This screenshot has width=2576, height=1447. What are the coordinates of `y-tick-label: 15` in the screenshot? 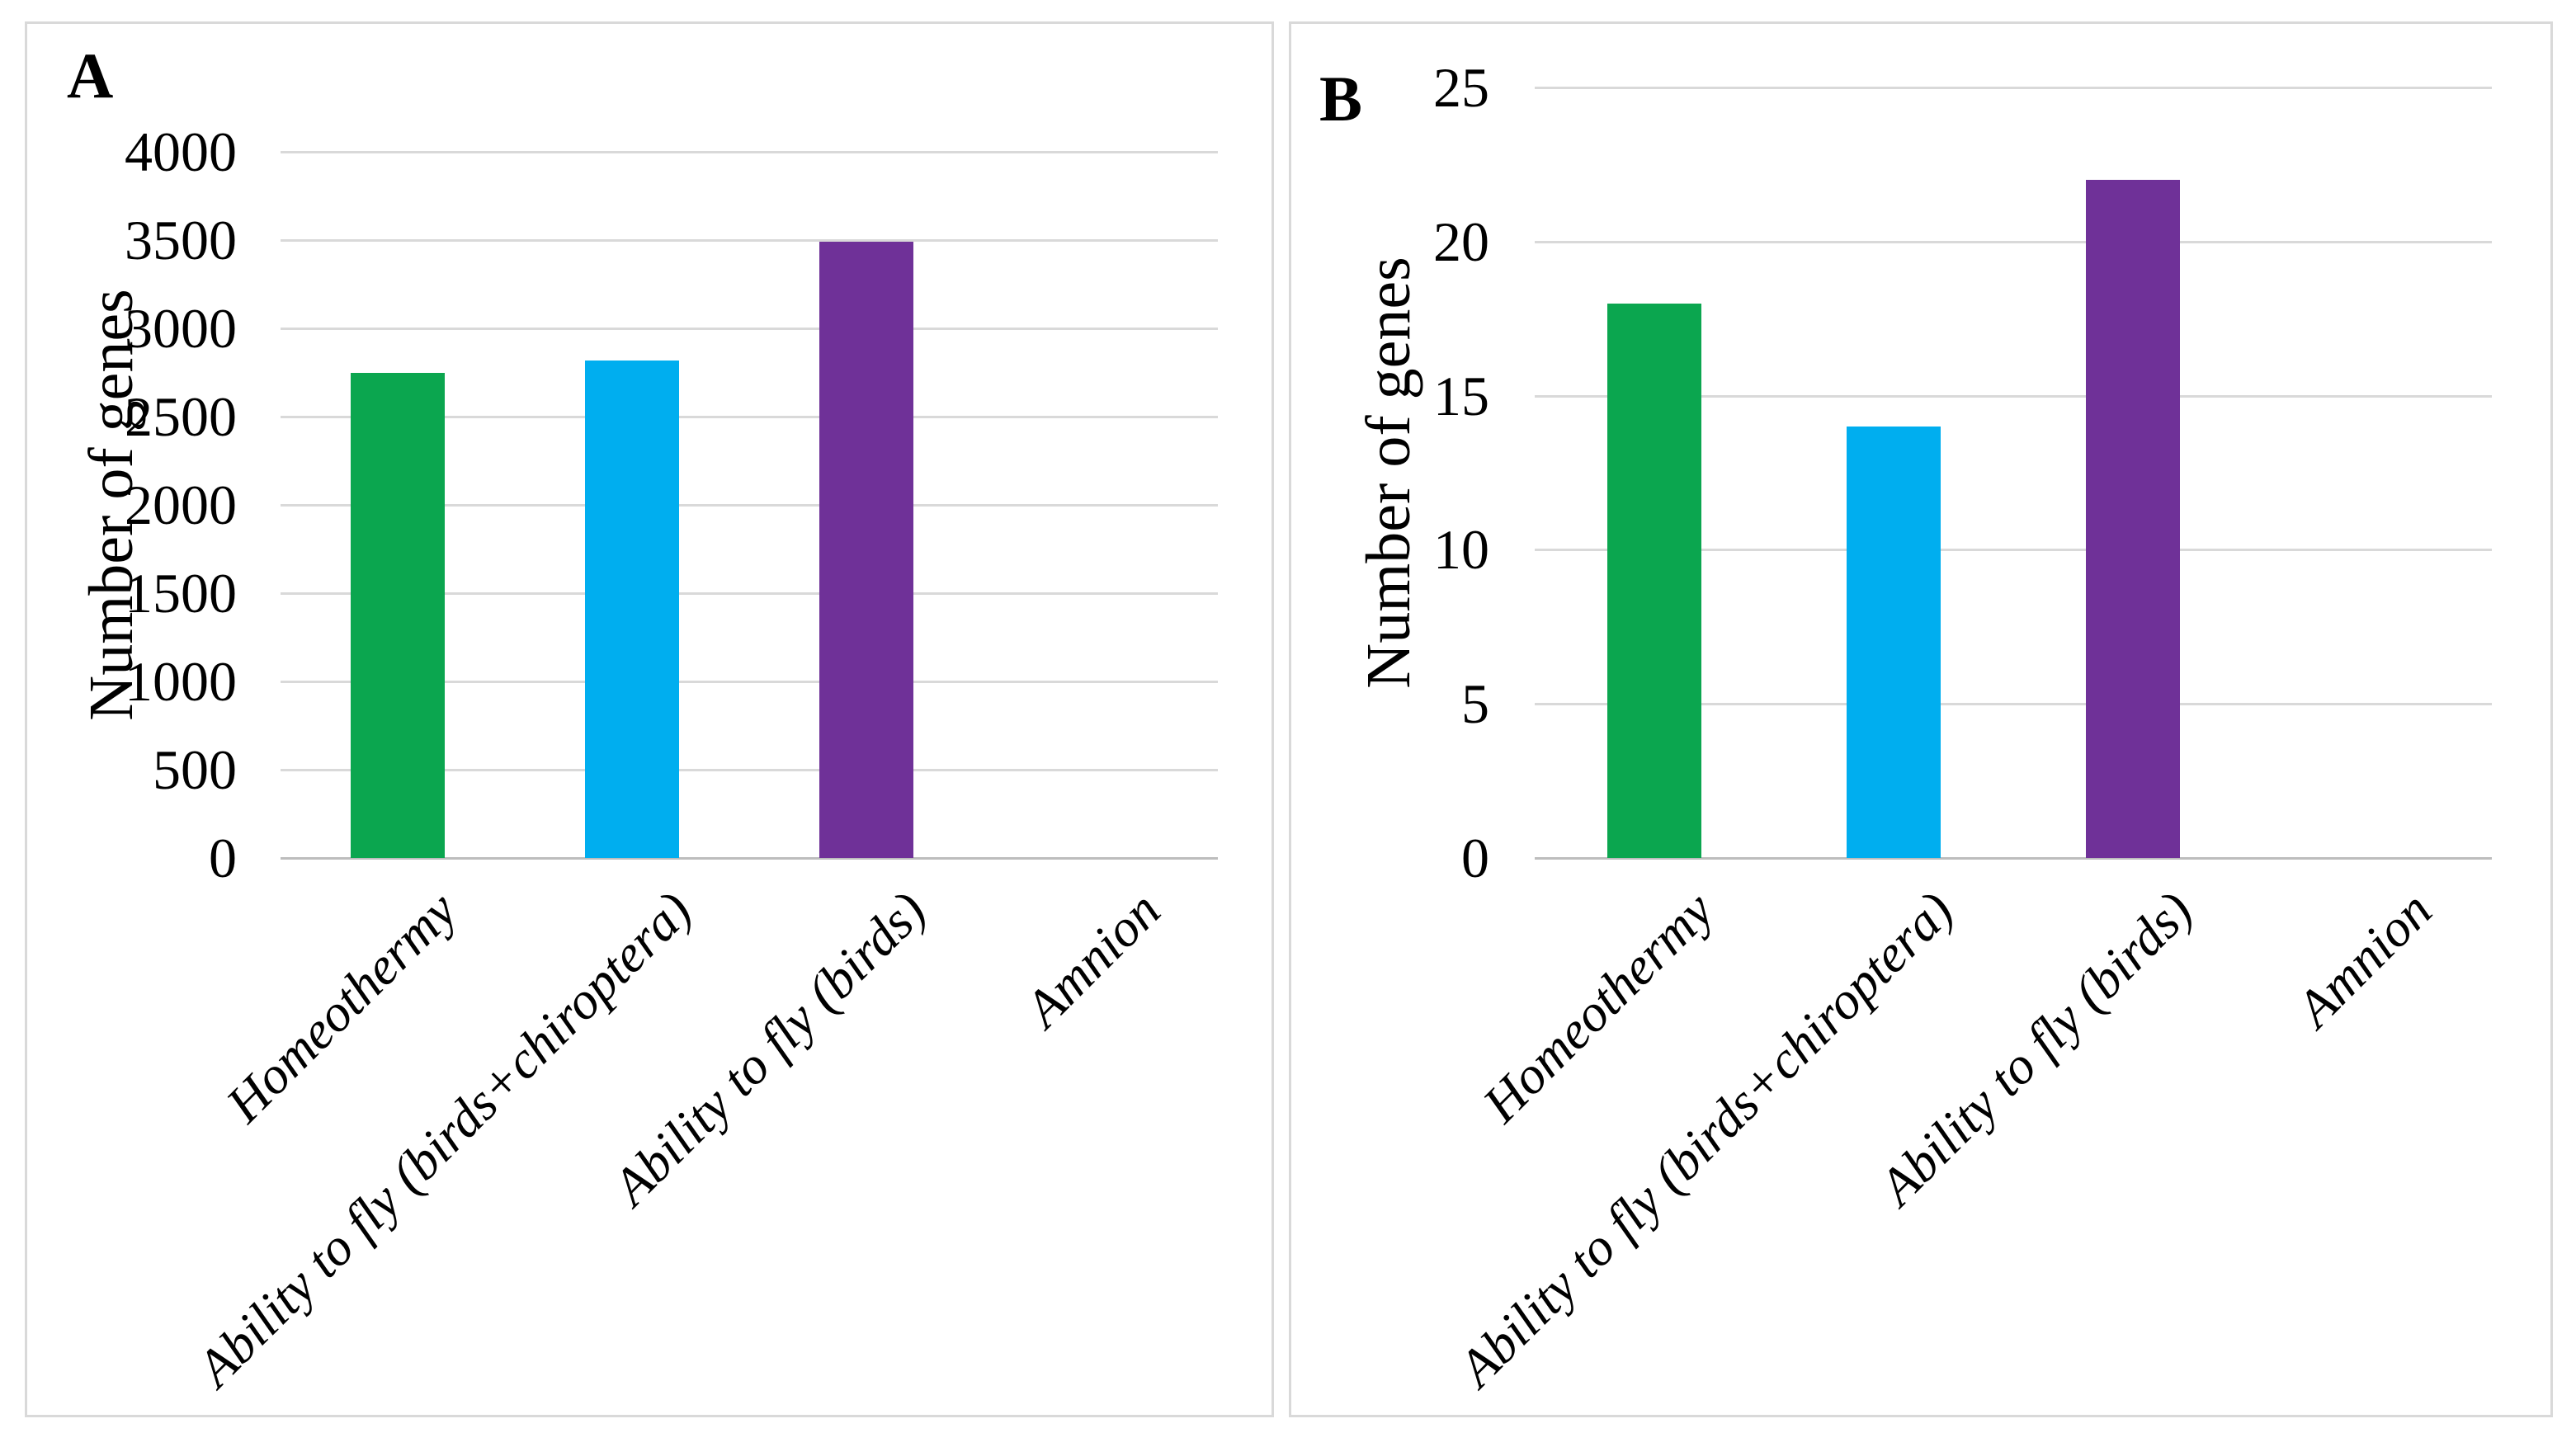 It's located at (1461, 395).